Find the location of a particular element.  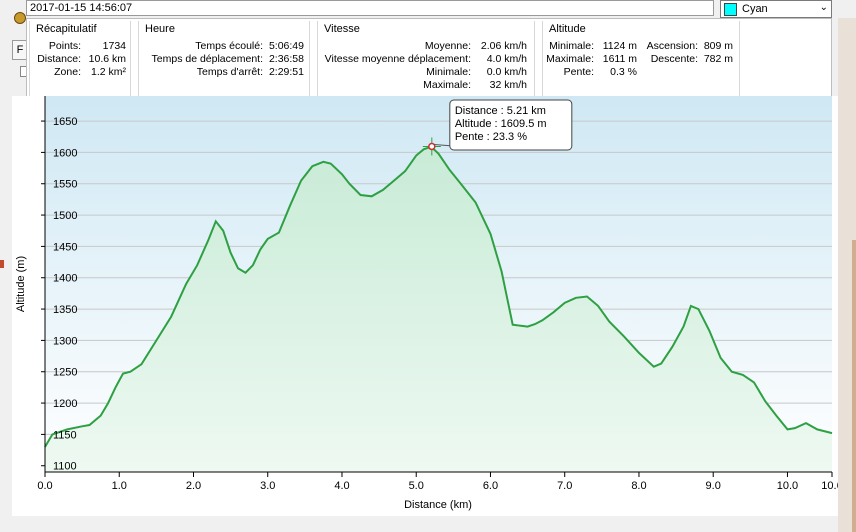

y-tick-label: 1650 is located at coordinates (65, 122).